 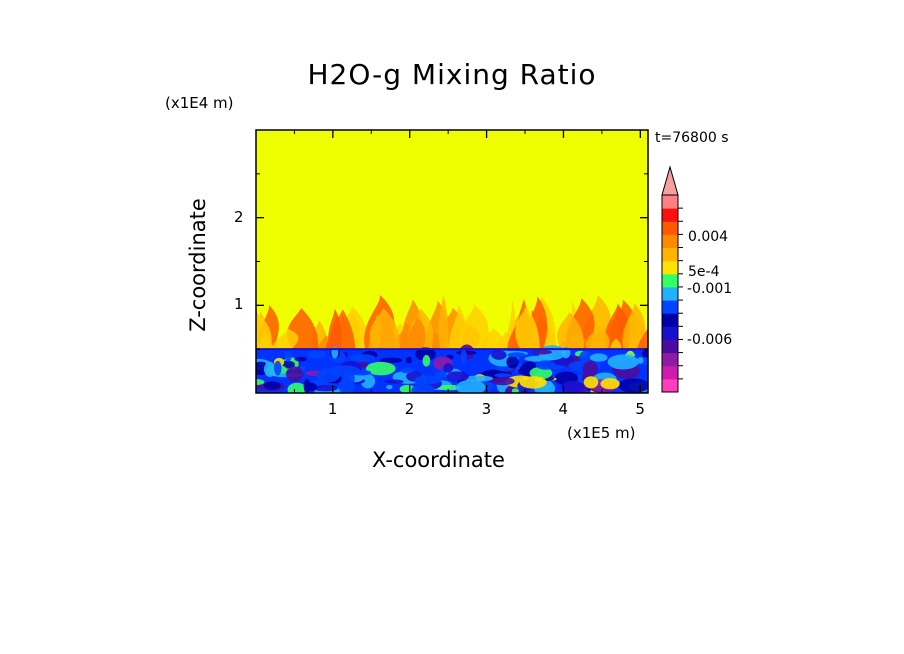 What do you see at coordinates (239, 304) in the screenshot?
I see `y-tick-label: 1` at bounding box center [239, 304].